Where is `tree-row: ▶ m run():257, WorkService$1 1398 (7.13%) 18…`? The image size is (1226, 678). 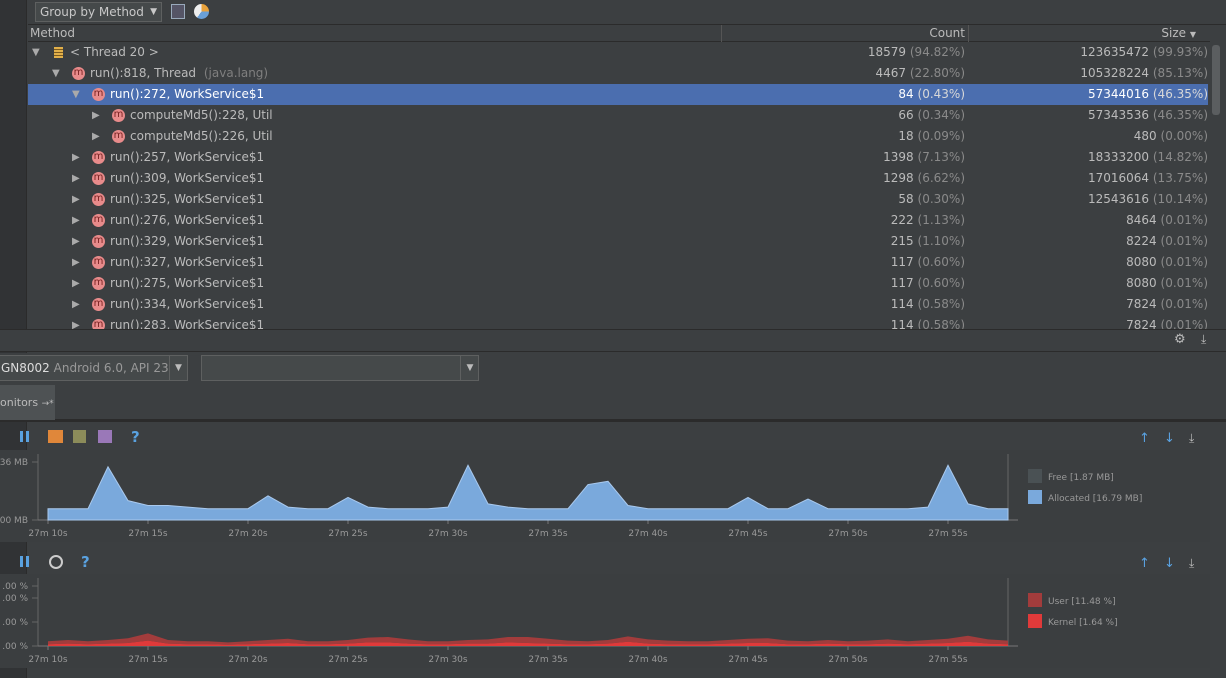
tree-row: ▶ m run():257, WorkService$1 1398 (7.13%) 18… is located at coordinates (618, 157).